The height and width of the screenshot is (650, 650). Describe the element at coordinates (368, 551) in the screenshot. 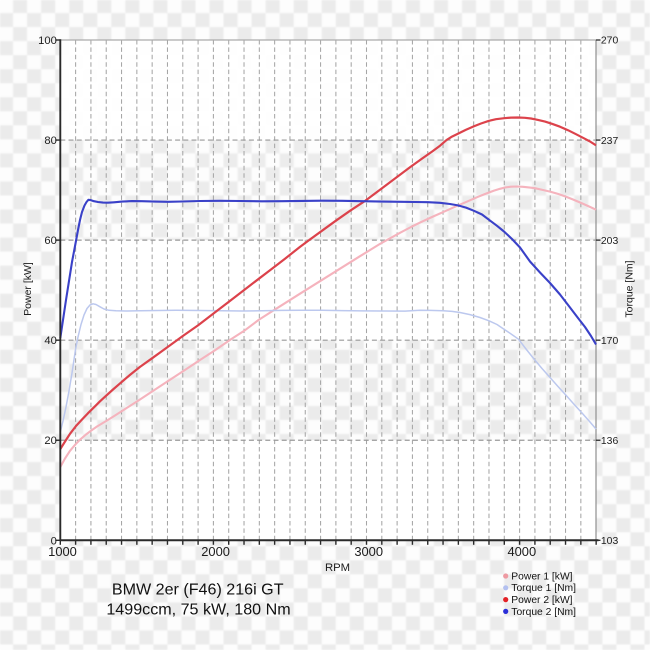

I see `svg-text: 3000` at that location.